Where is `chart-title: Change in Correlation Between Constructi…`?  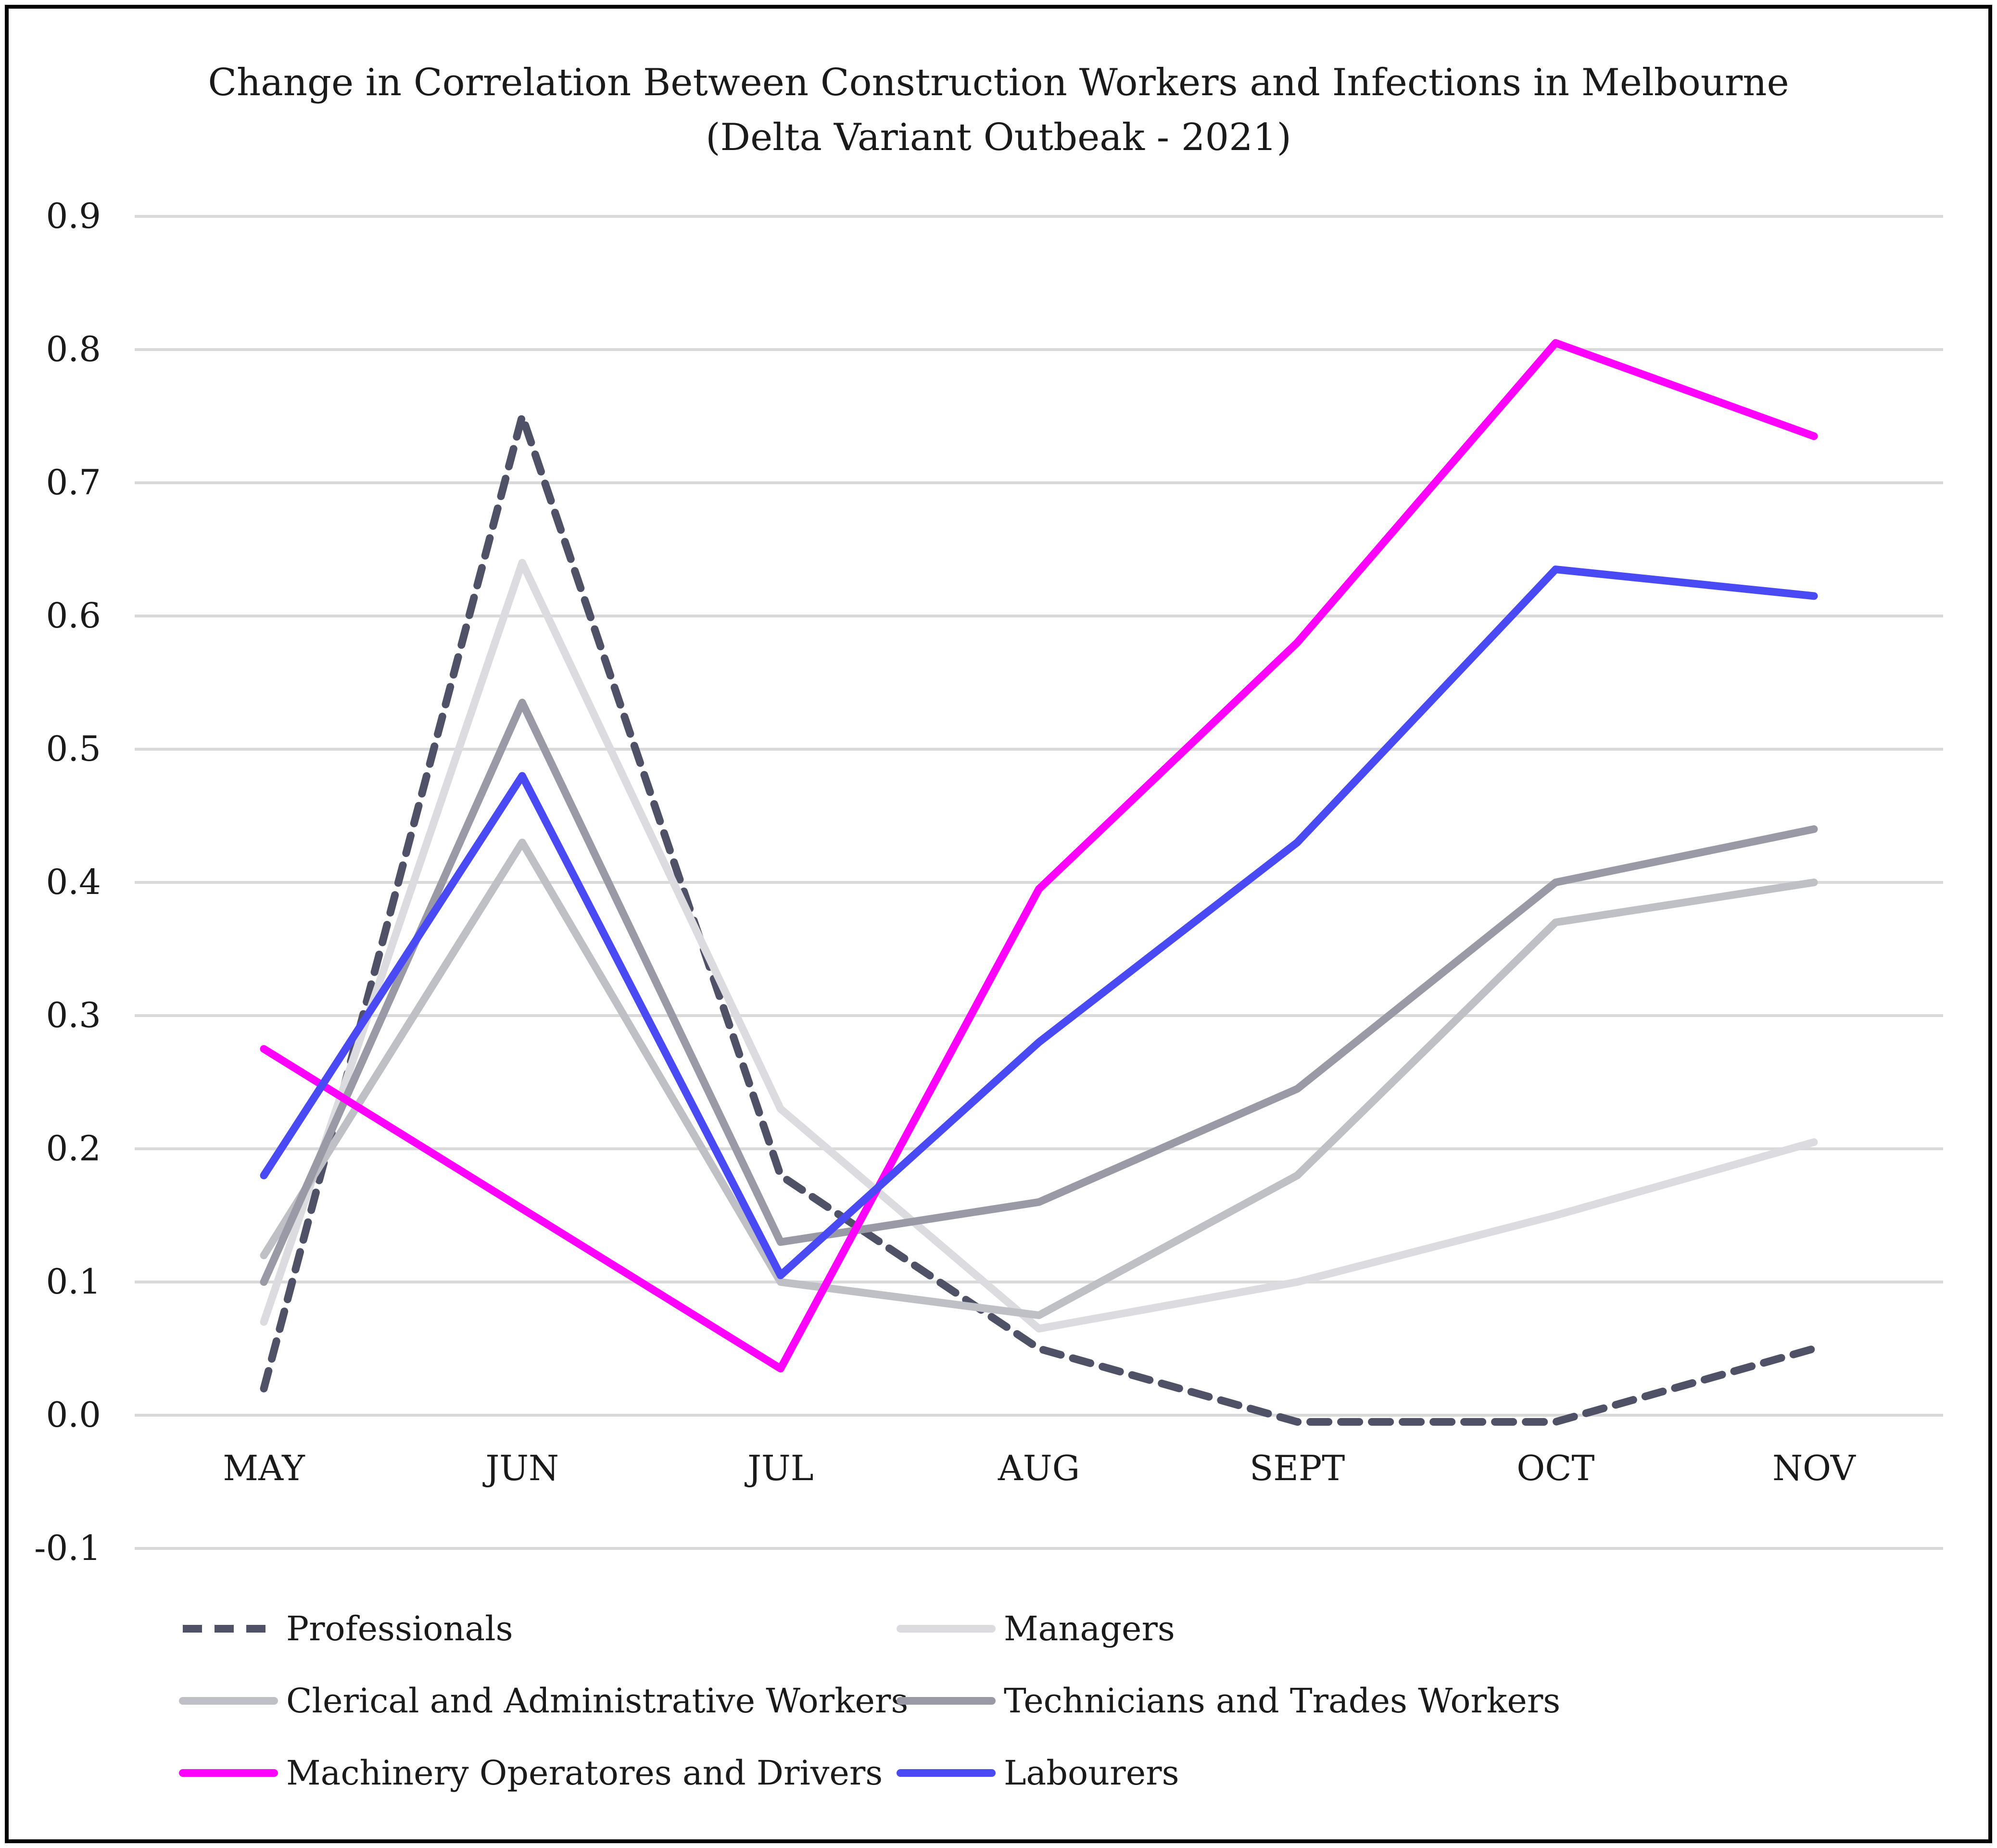
chart-title: Change in Correlation Between Constructi… is located at coordinates (998, 82).